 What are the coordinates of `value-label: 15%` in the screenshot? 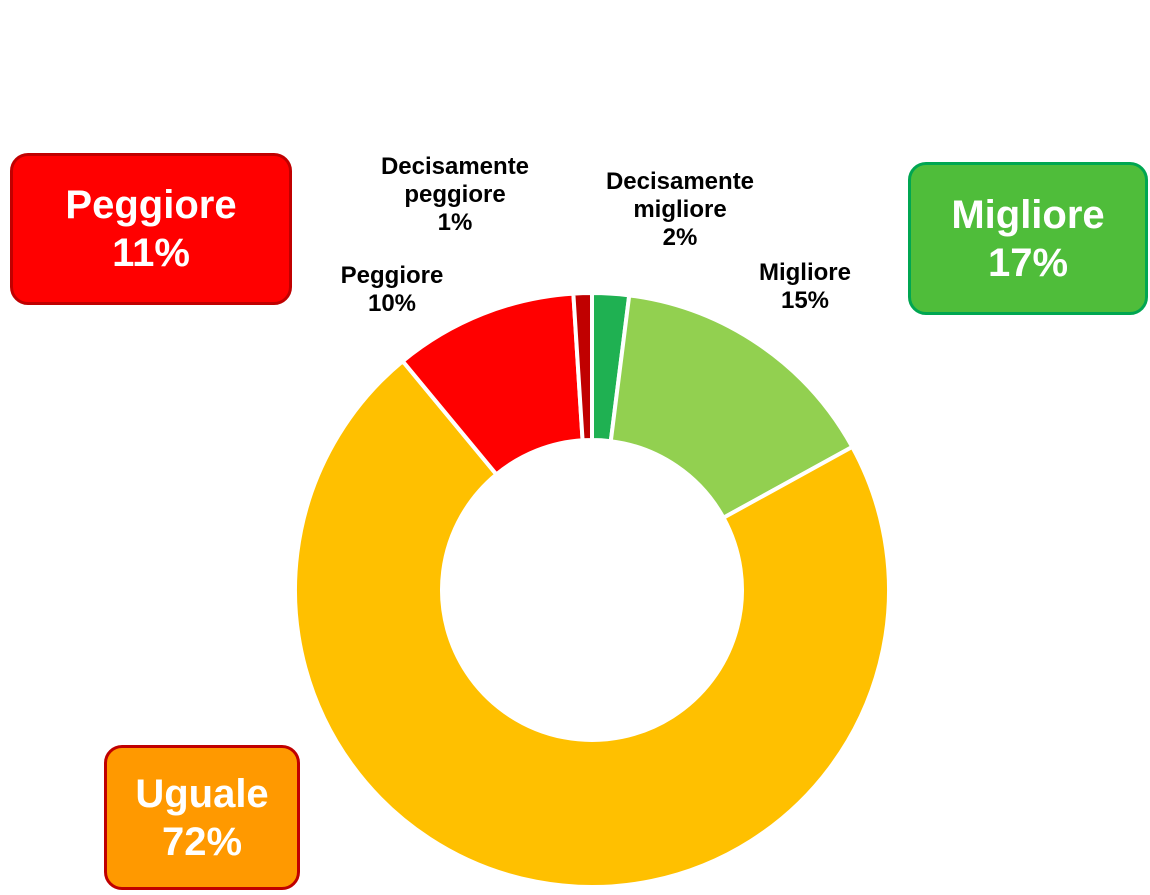 It's located at (805, 300).